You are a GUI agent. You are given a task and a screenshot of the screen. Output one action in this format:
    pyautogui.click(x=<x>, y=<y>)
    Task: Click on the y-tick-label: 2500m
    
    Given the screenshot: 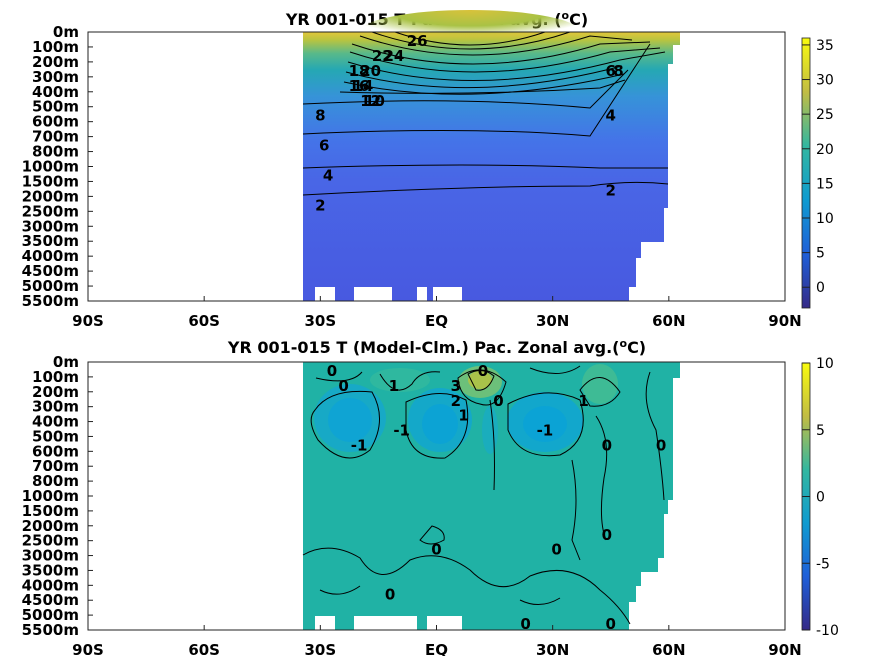 What is the action you would take?
    pyautogui.click(x=50, y=211)
    